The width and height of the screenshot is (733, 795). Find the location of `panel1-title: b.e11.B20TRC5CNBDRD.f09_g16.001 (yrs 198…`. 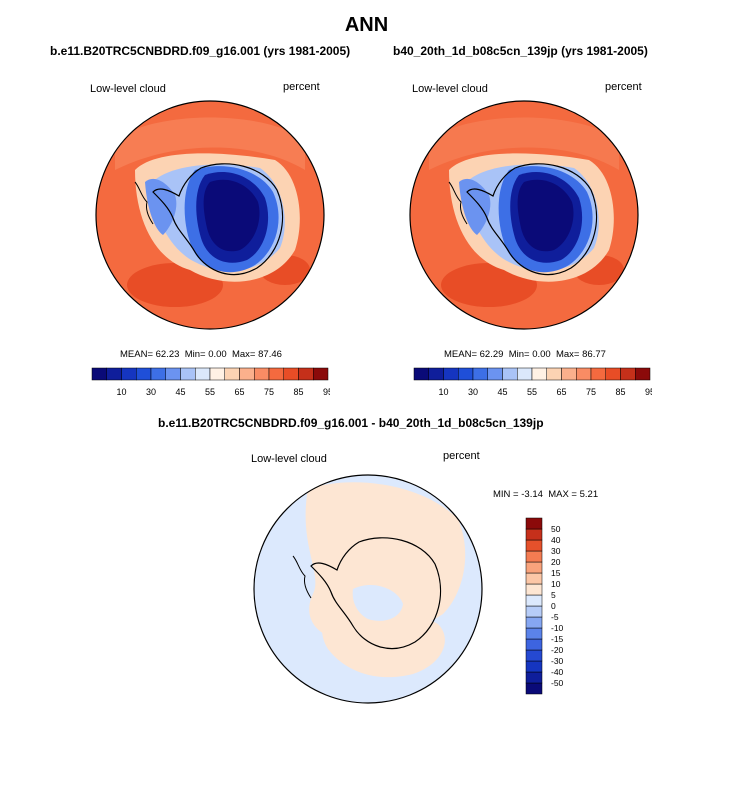

panel1-title: b.e11.B20TRC5CNBDRD.f09_g16.001 (yrs 198… is located at coordinates (200, 51).